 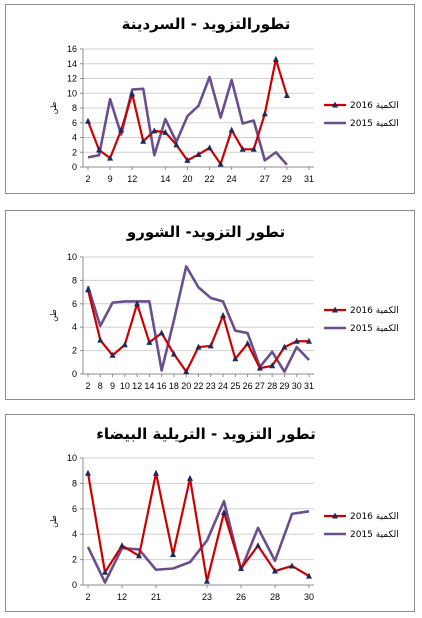 I want to click on chart-title: تطور التزويد- الشورو, so click(x=205, y=232).